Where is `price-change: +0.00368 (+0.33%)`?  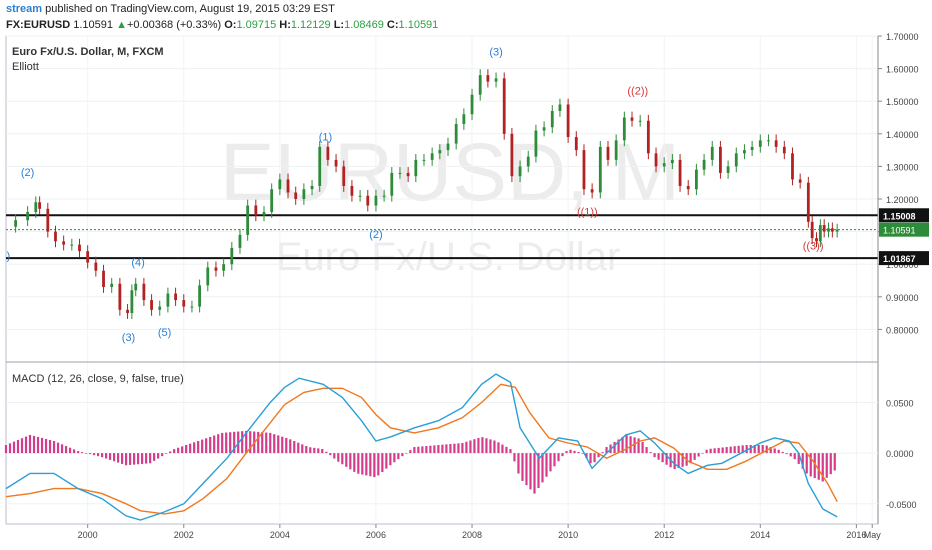
price-change: +0.00368 (+0.33%) is located at coordinates (174, 25).